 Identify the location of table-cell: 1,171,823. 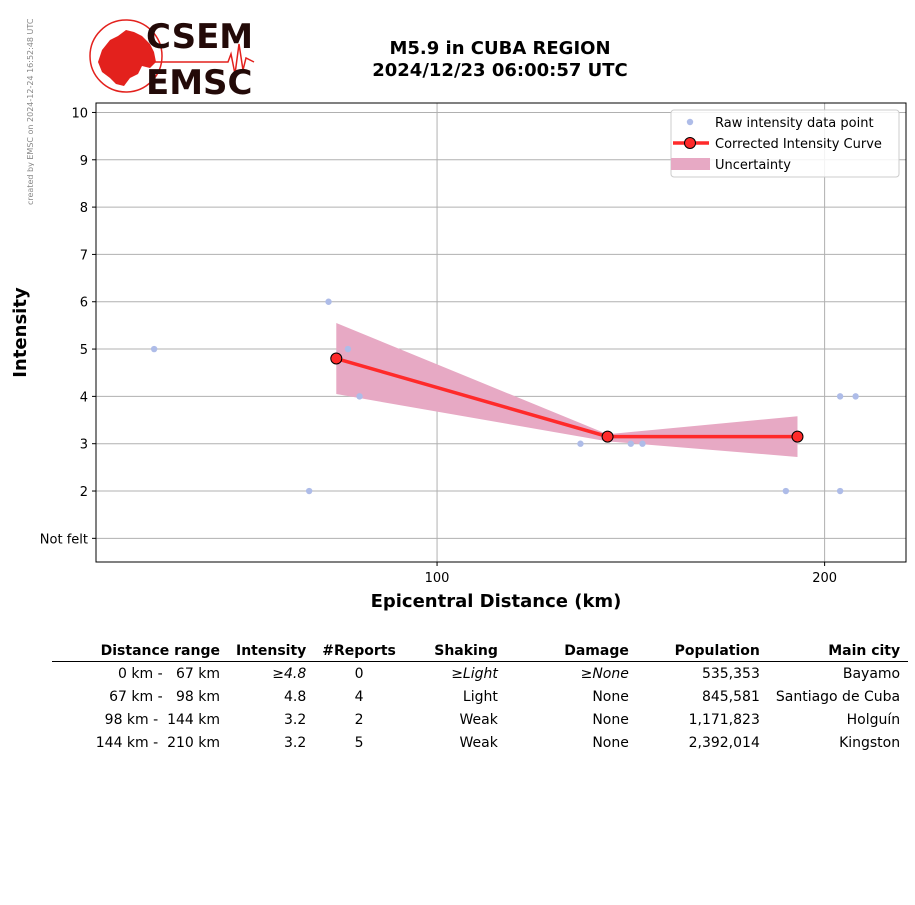
(724, 720).